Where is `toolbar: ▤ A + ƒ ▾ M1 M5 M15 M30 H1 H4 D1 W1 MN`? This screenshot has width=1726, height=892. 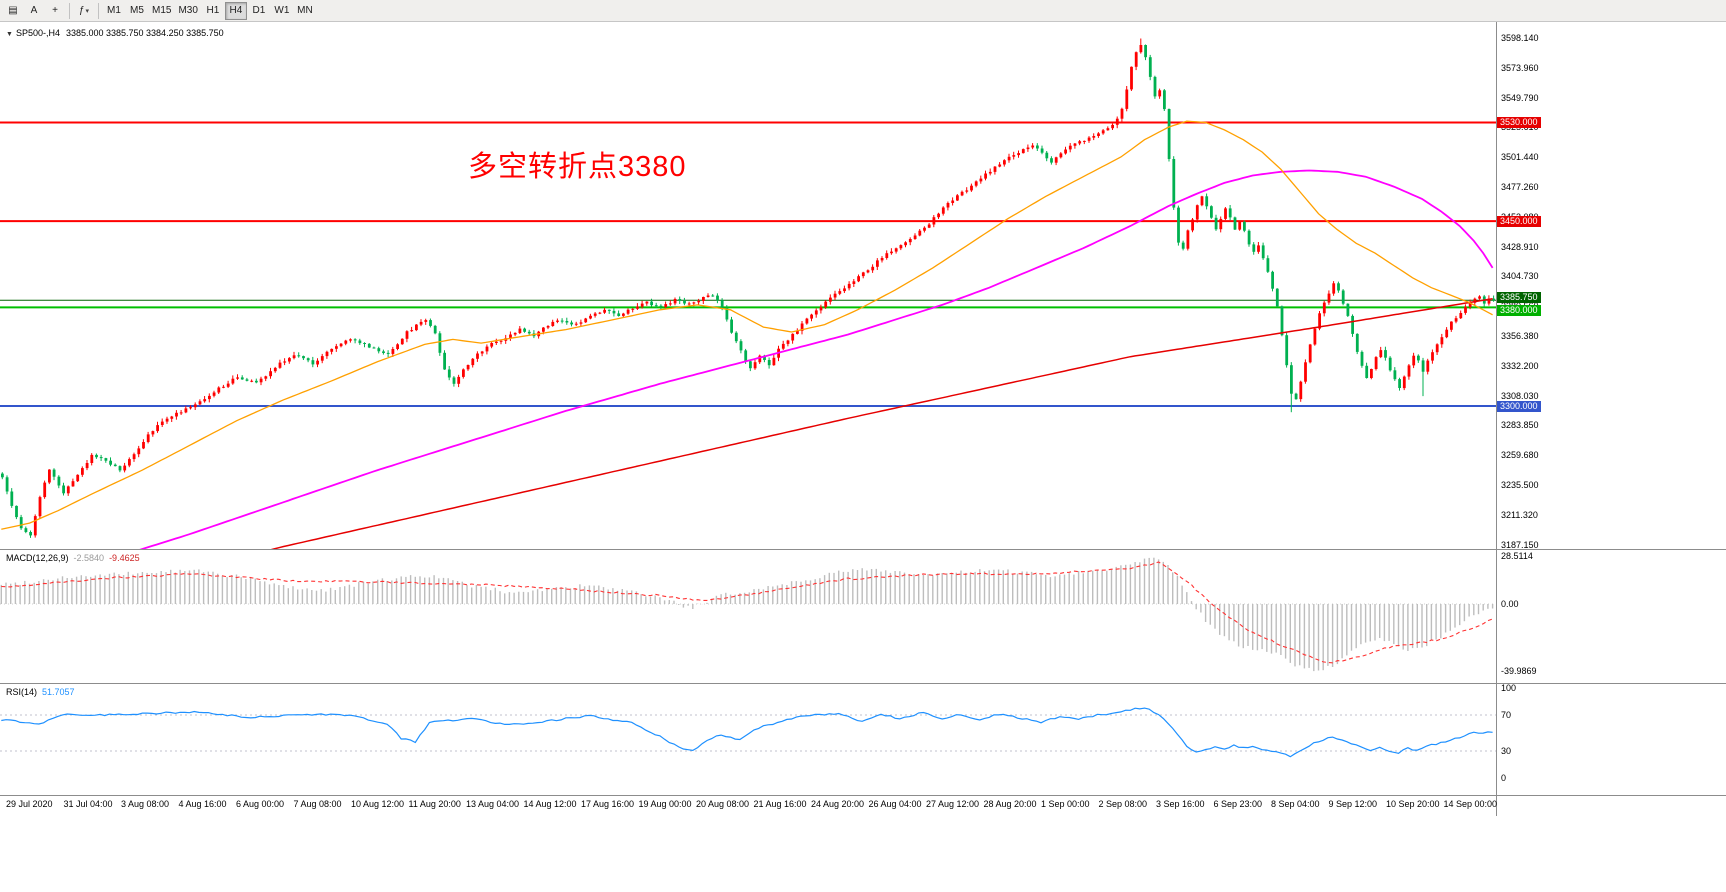
toolbar: ▤ A + ƒ ▾ M1 M5 M15 M30 H1 H4 D1 W1 MN is located at coordinates (863, 11).